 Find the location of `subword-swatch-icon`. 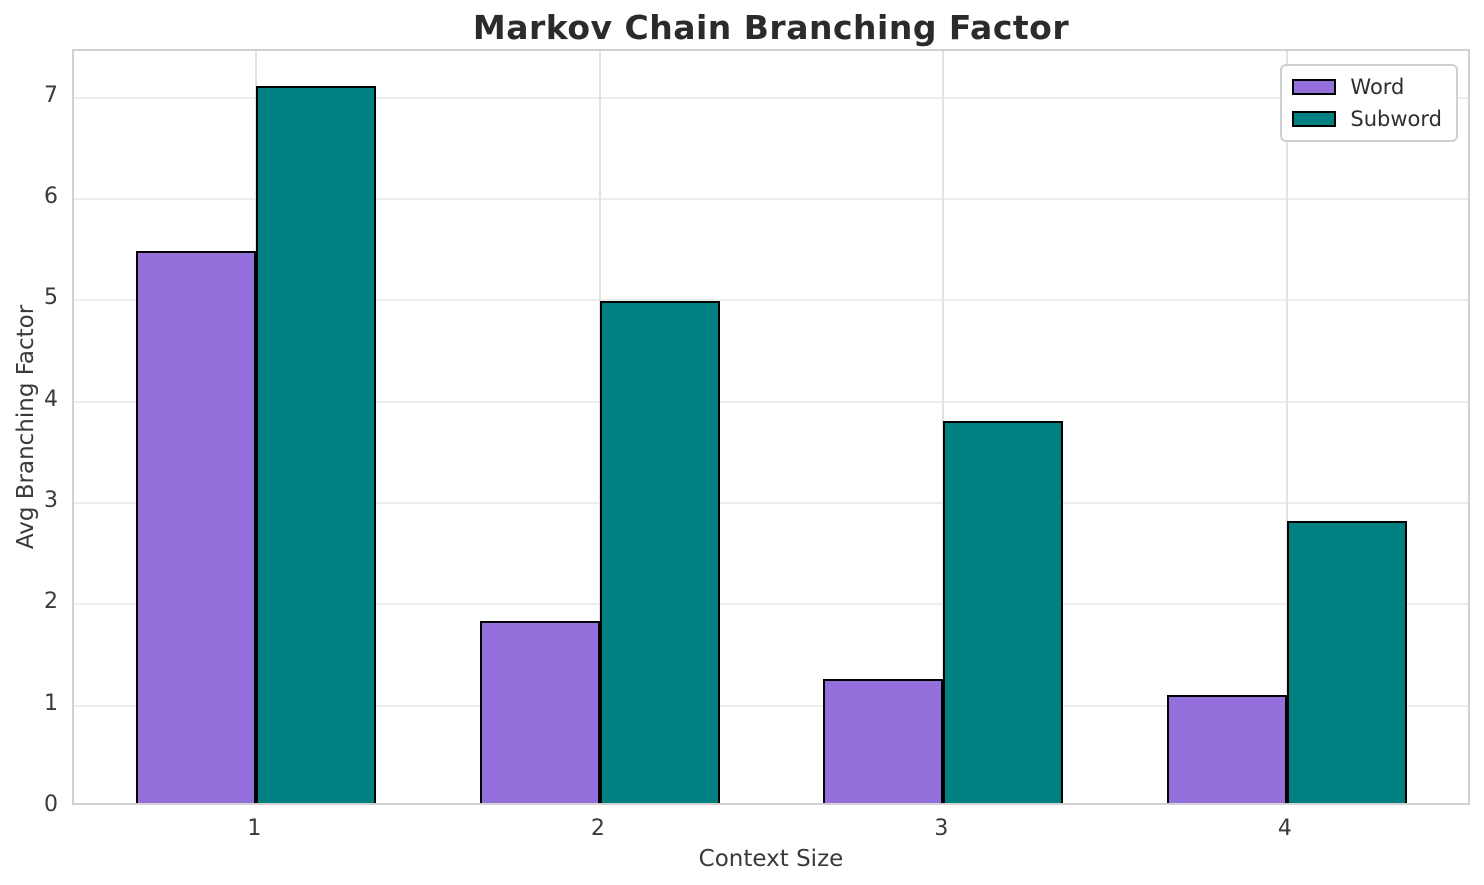

subword-swatch-icon is located at coordinates (1314, 119).